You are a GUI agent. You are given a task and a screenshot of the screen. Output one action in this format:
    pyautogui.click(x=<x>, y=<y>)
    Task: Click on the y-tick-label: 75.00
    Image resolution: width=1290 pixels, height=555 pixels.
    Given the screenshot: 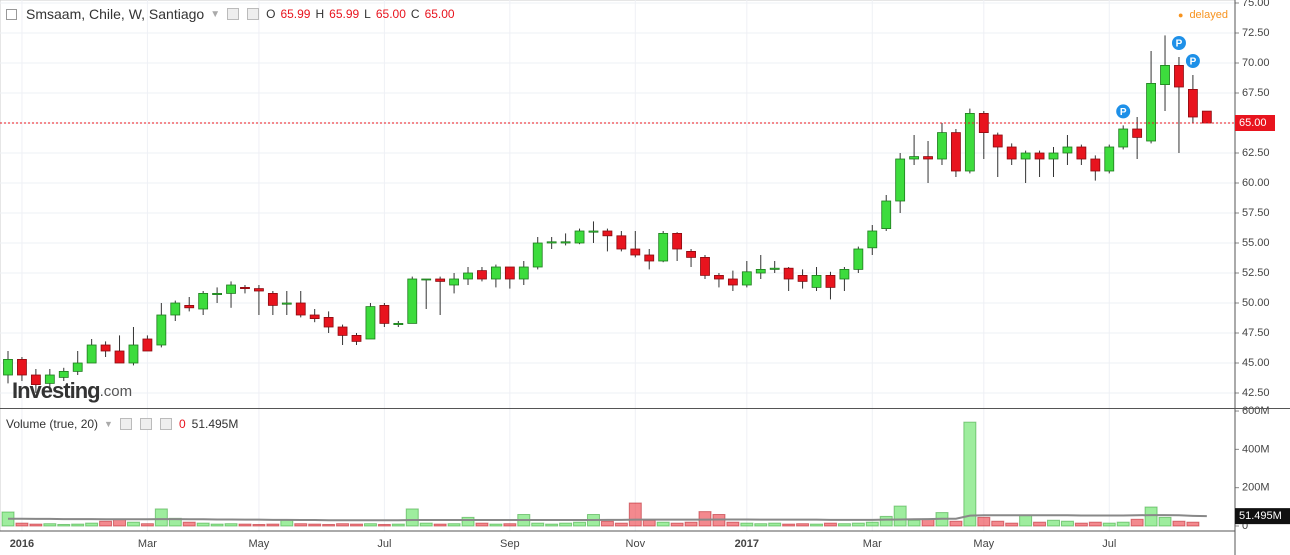 What is the action you would take?
    pyautogui.click(x=1256, y=4)
    